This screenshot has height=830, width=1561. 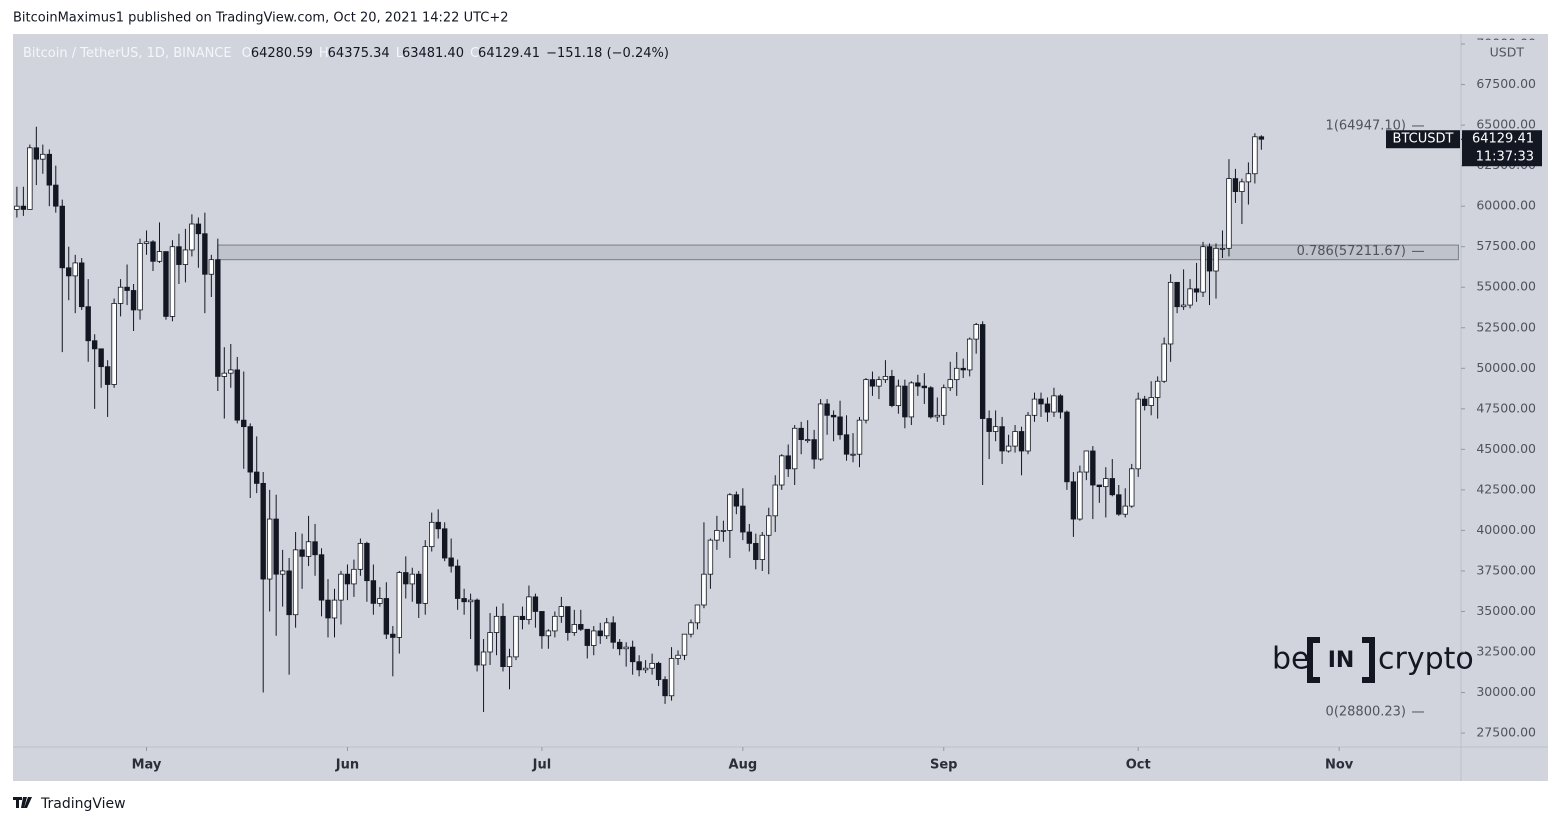 I want to click on x-tick-label: Jun, so click(x=347, y=765).